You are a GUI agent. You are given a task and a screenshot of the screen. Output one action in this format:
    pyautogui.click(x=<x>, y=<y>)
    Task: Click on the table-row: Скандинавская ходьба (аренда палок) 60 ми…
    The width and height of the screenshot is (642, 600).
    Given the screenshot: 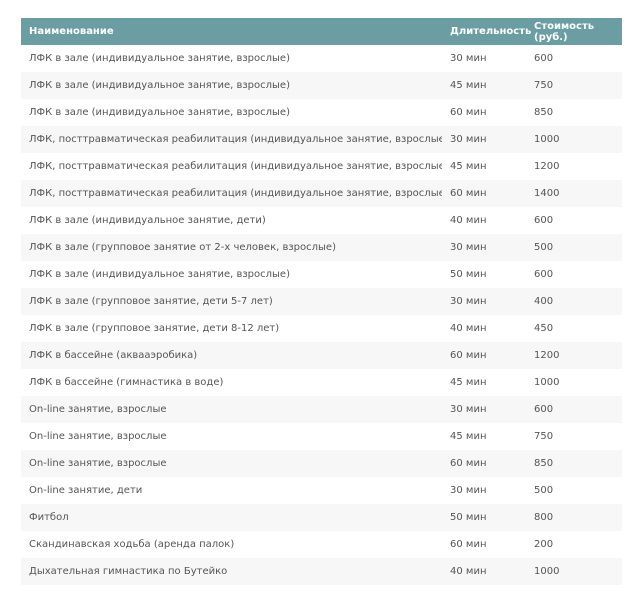 What is the action you would take?
    pyautogui.click(x=321, y=544)
    